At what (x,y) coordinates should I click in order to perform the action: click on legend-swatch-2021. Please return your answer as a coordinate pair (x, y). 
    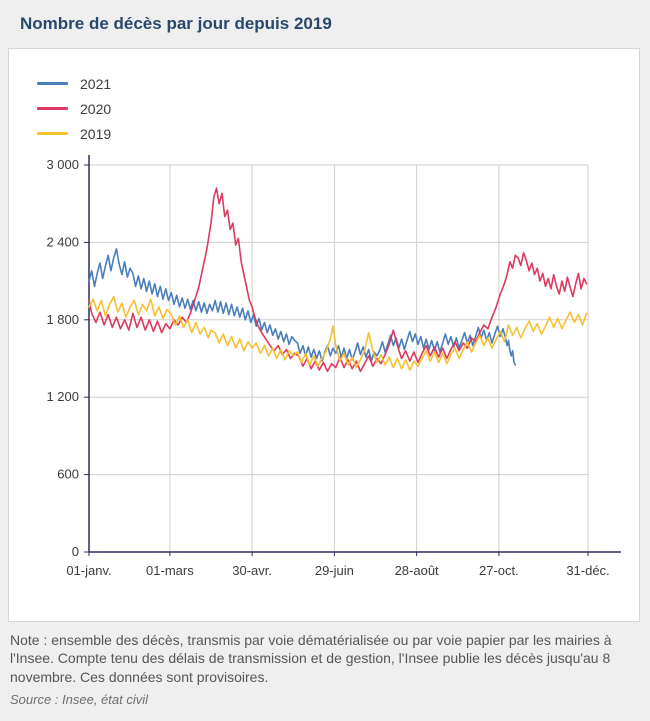
    Looking at the image, I should click on (52, 83).